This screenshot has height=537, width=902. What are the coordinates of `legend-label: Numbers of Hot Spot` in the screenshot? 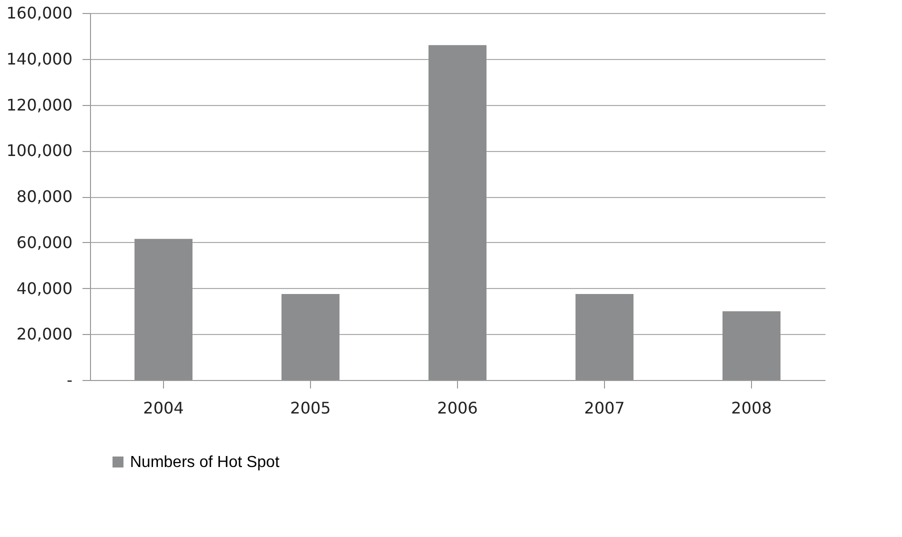 It's located at (205, 462).